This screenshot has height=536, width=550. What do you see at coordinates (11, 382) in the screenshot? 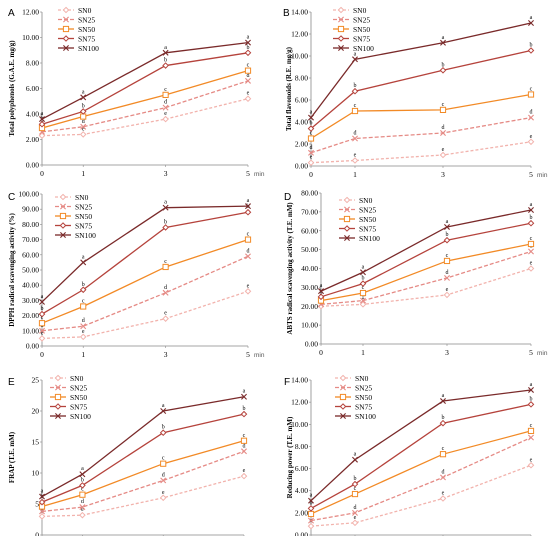
I see `panel-letter: E` at bounding box center [11, 382].